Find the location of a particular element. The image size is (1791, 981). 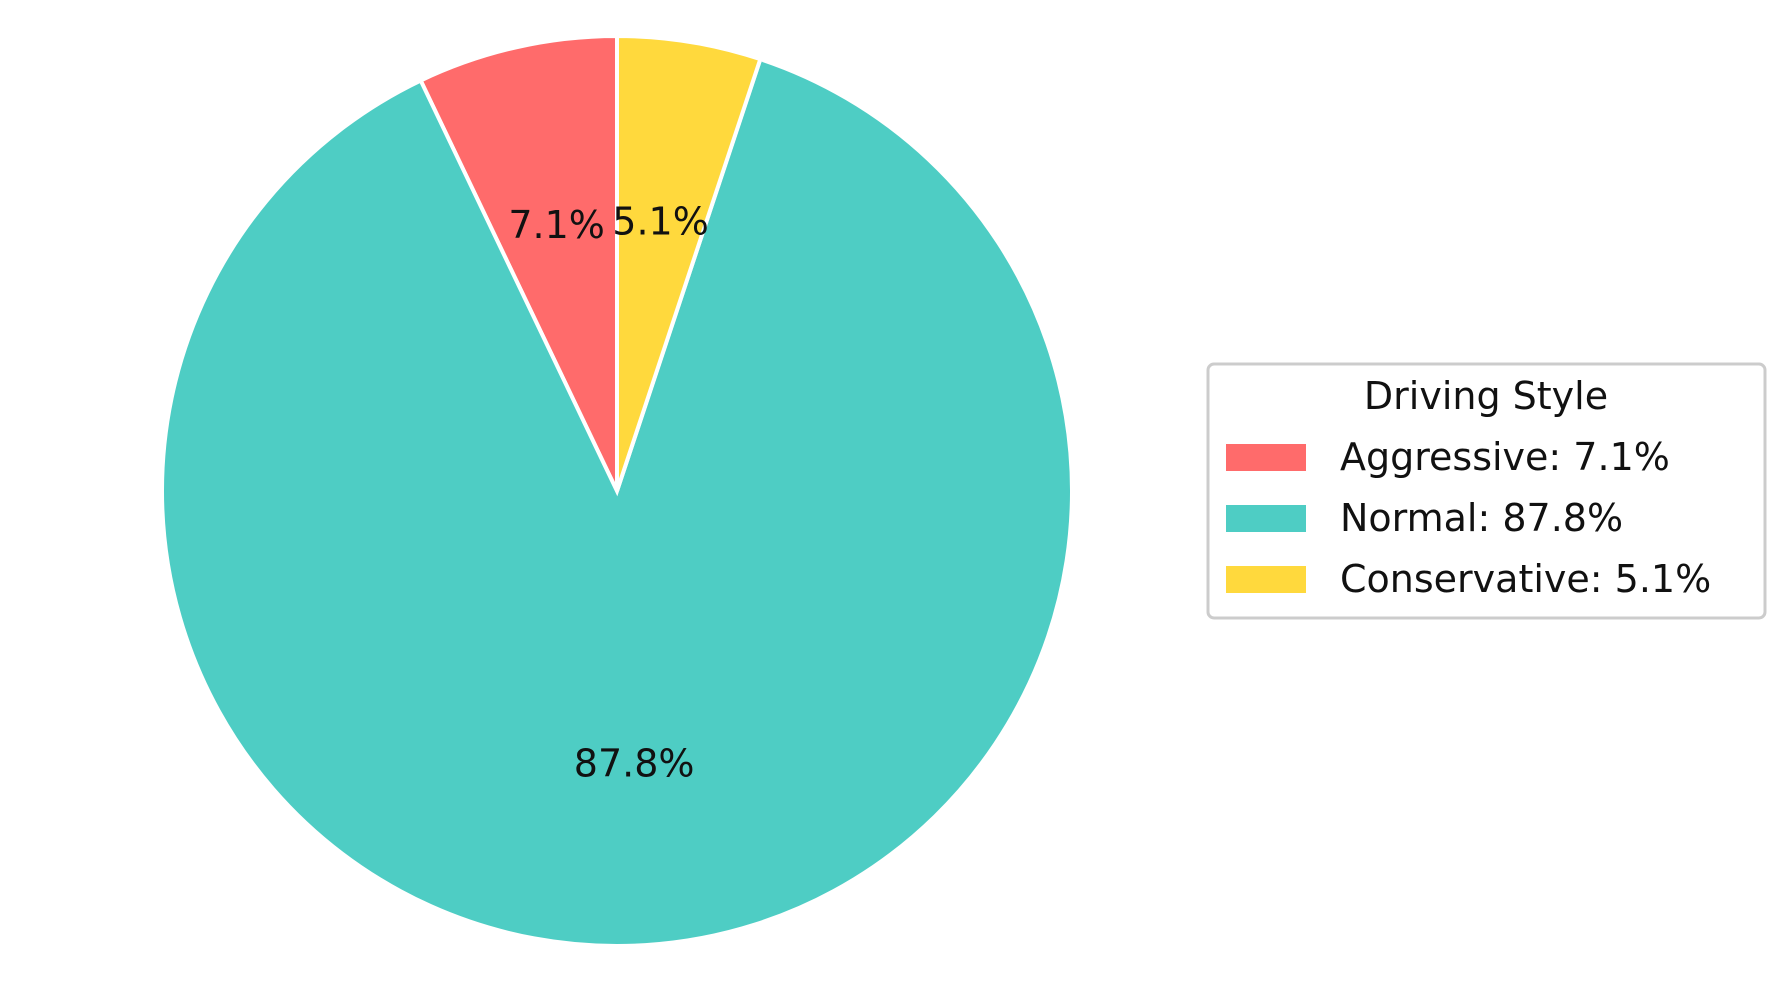

legend-swatch-aggressive is located at coordinates (1266, 457).